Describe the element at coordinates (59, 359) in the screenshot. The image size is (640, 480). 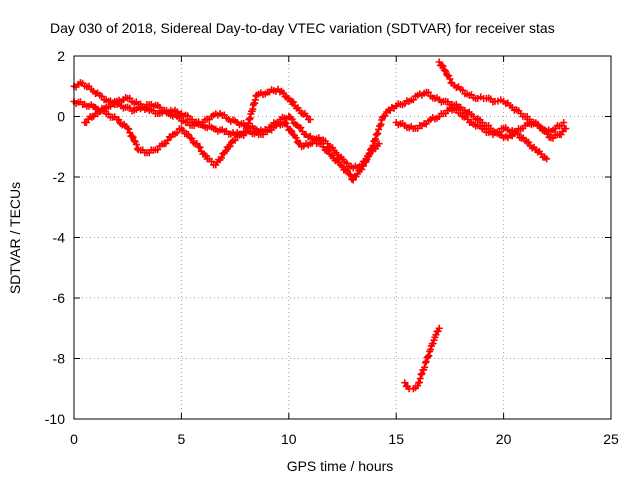
I see `y-tick-label: -8` at that location.